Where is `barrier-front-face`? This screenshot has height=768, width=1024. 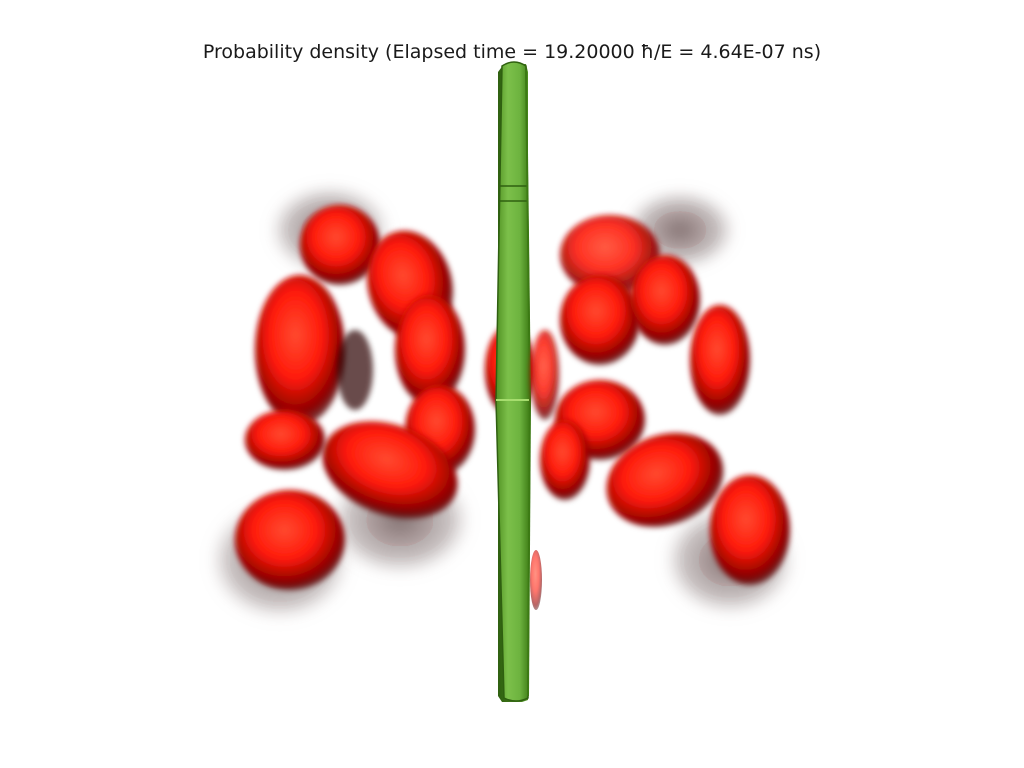
barrier-front-face is located at coordinates (513, 381).